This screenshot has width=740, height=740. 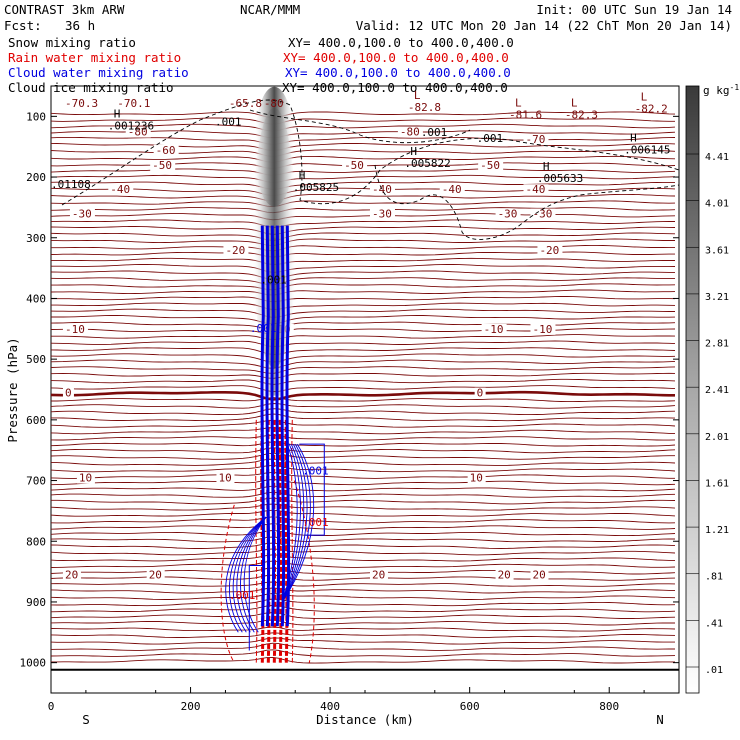 What do you see at coordinates (470, 706) in the screenshot?
I see `x-tick-label: 600` at bounding box center [470, 706].